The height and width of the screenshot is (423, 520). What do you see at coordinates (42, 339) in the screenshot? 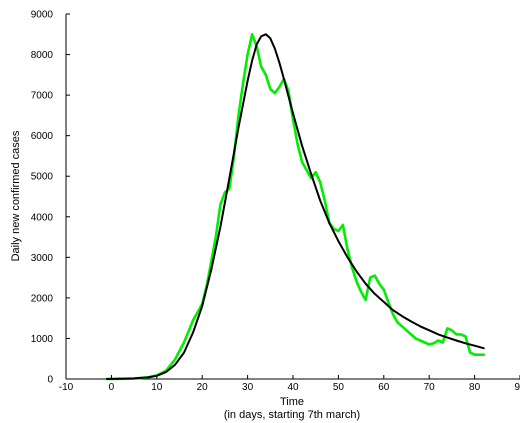
I see `y-tick-label: 1000` at bounding box center [42, 339].